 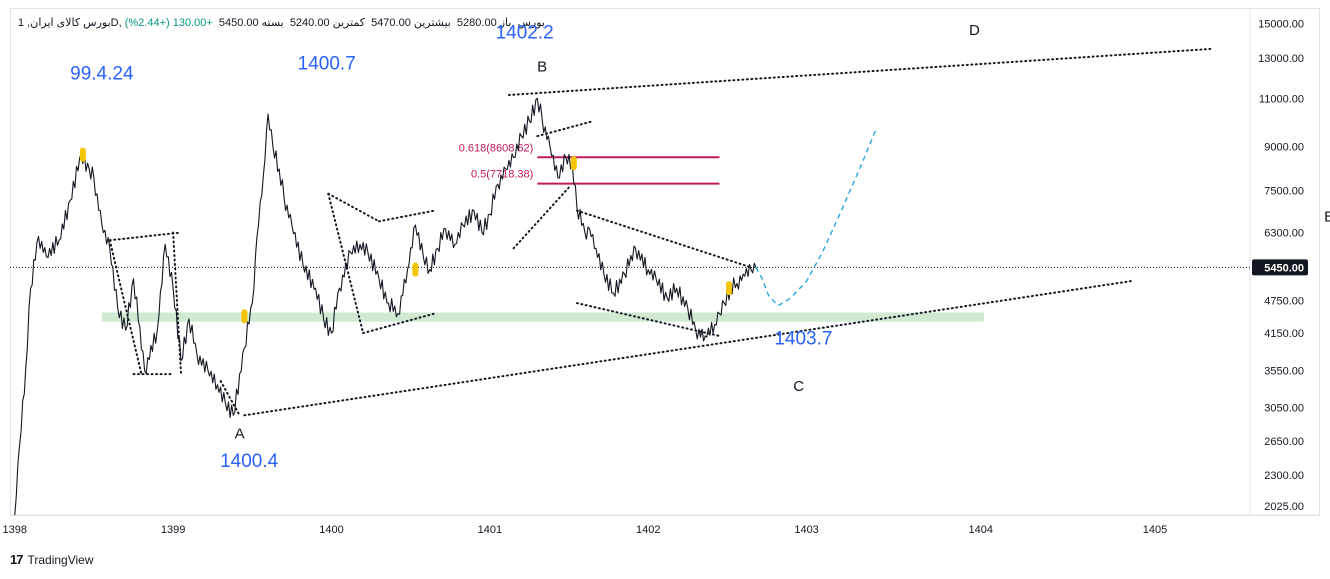 I want to click on trendline-triangle-upper, so click(x=664, y=239).